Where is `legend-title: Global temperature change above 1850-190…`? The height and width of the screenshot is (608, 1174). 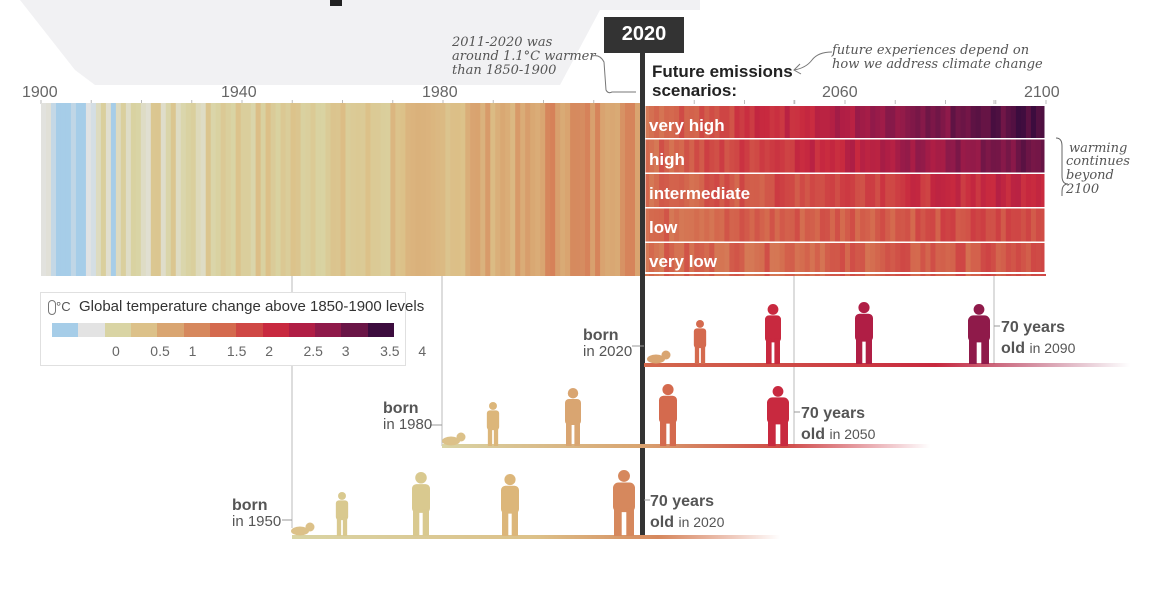 legend-title: Global temperature change above 1850-190… is located at coordinates (252, 306).